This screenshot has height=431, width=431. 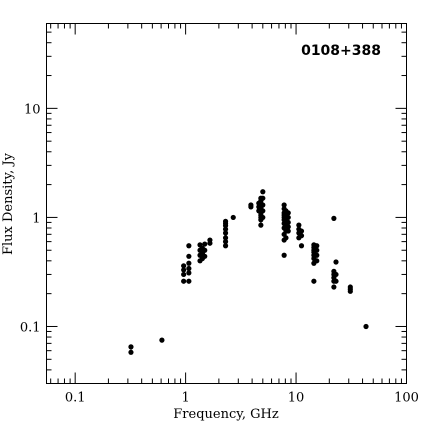 I want to click on chart-title: 0108+388, so click(x=341, y=51).